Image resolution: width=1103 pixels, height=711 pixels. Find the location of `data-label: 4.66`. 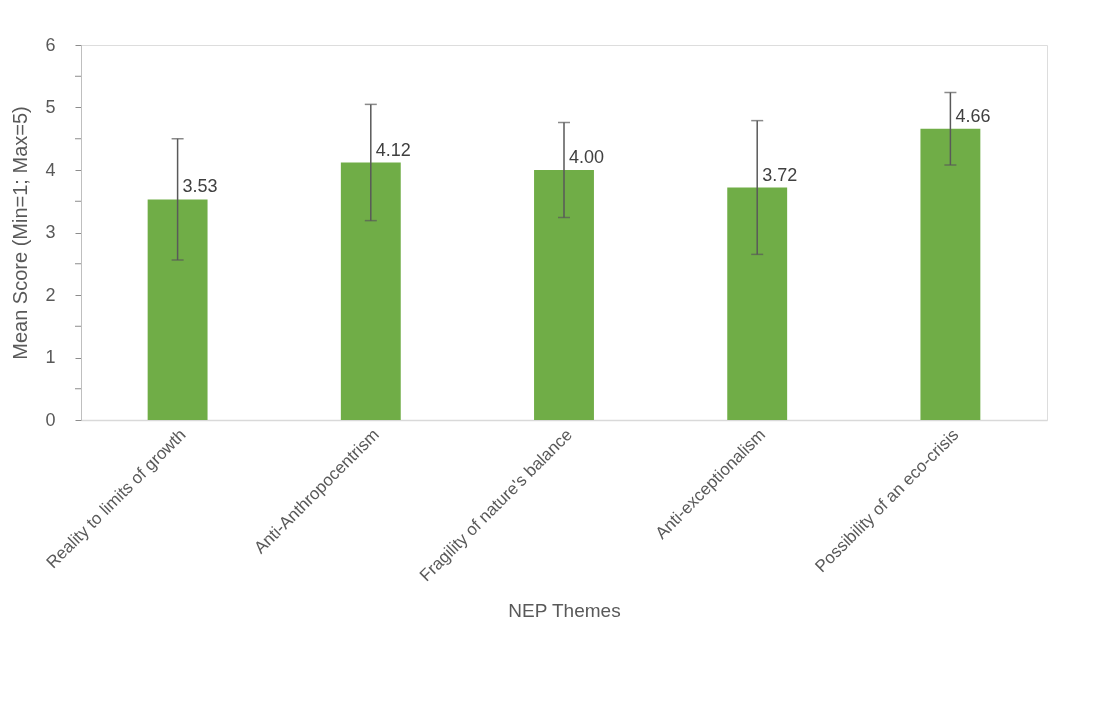

data-label: 4.66 is located at coordinates (973, 115).